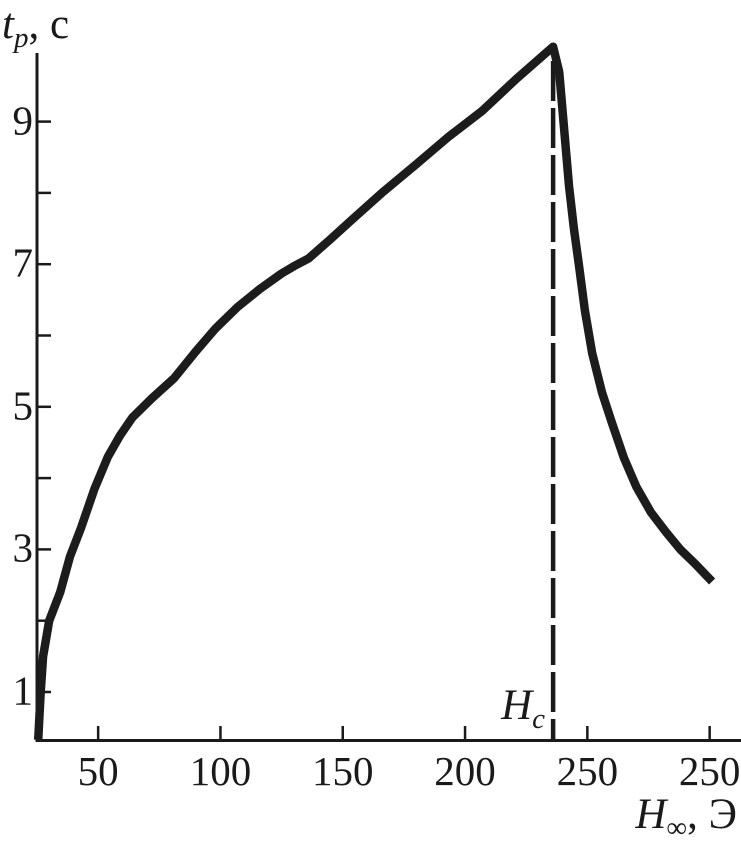  Describe the element at coordinates (49, 24) in the screenshot. I see `y-axis-unit: , с` at that location.